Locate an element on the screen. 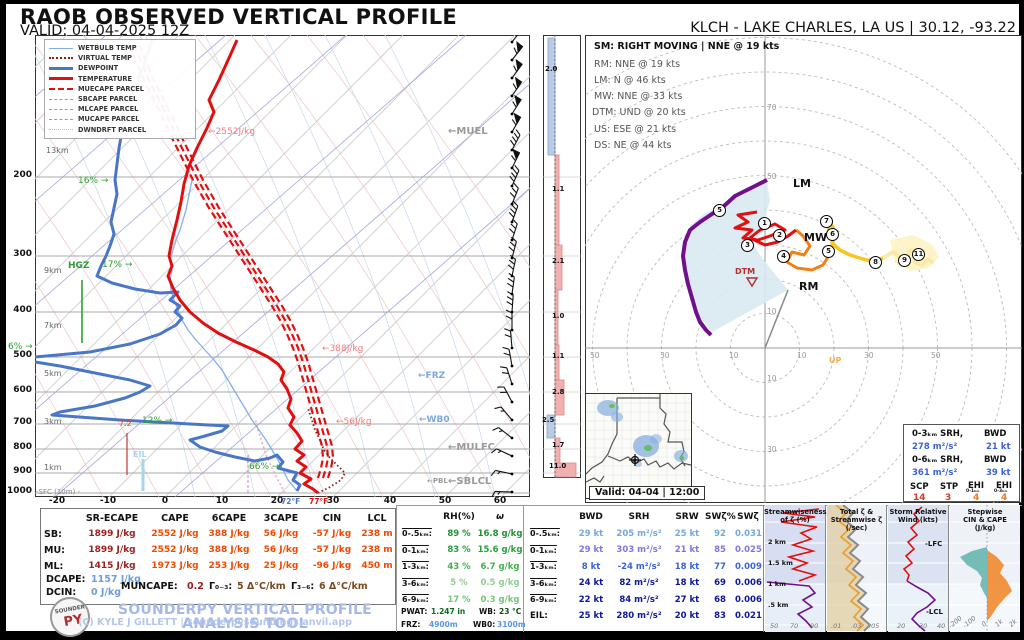 This screenshot has height=640, width=1024. w-cell: 0.5 g/kg is located at coordinates (500, 583).